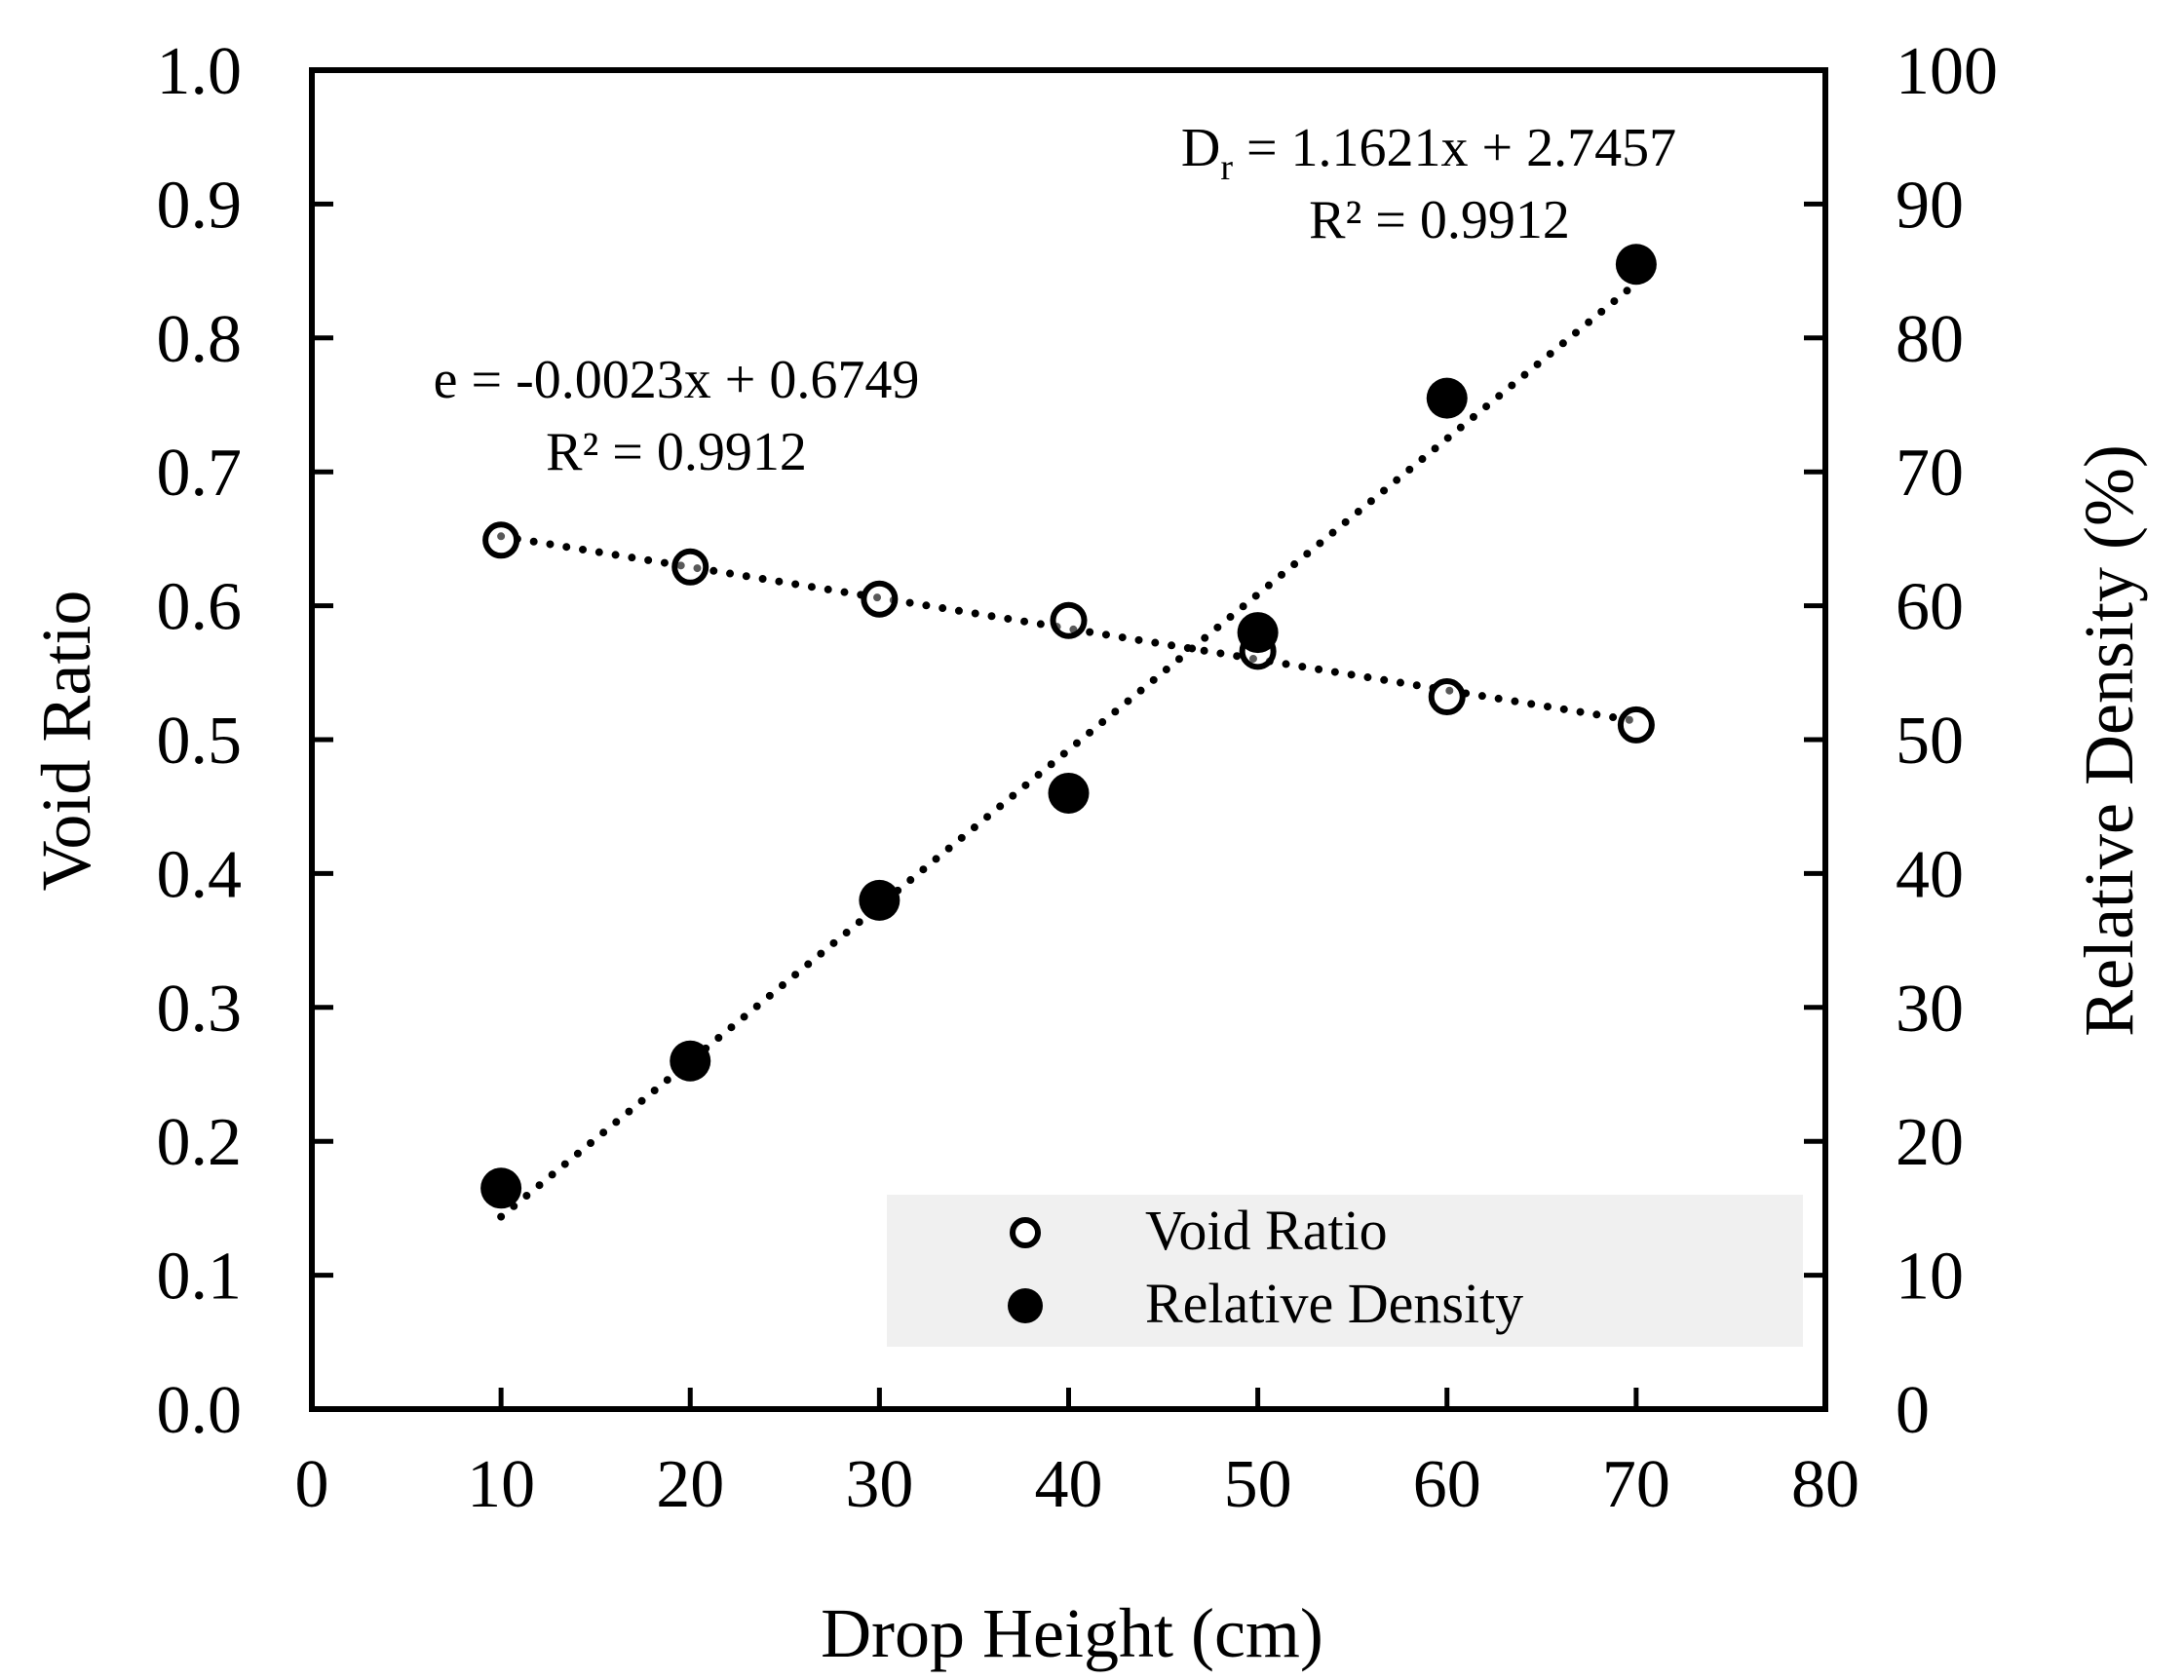 Image resolution: width=2184 pixels, height=1680 pixels. What do you see at coordinates (1930, 339) in the screenshot?
I see `y2-tick-label: 80` at bounding box center [1930, 339].